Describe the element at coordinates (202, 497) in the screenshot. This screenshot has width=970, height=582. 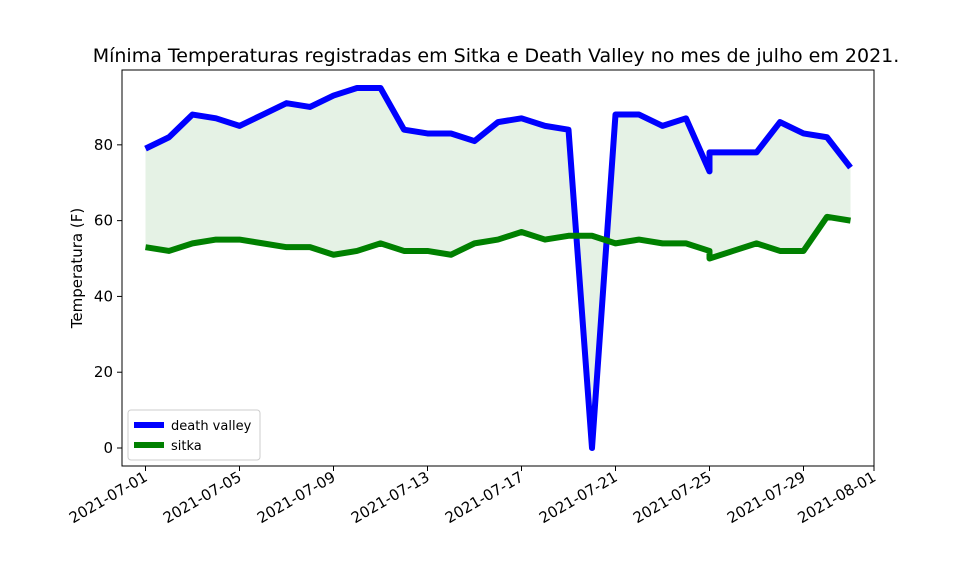
I see `x-tick-label: 2021-07-05` at that location.